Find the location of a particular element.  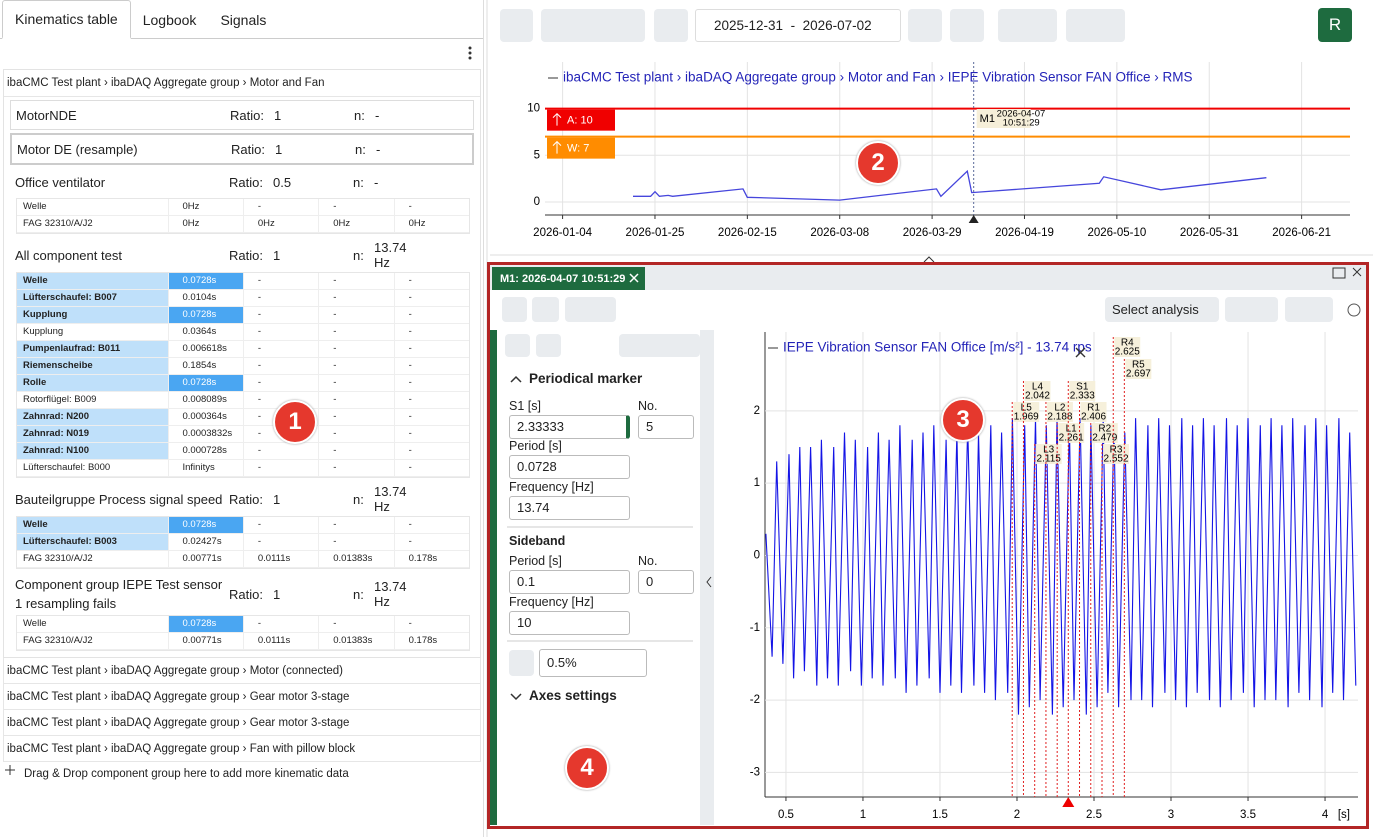

date-from: 2025-12-31 is located at coordinates (749, 25).